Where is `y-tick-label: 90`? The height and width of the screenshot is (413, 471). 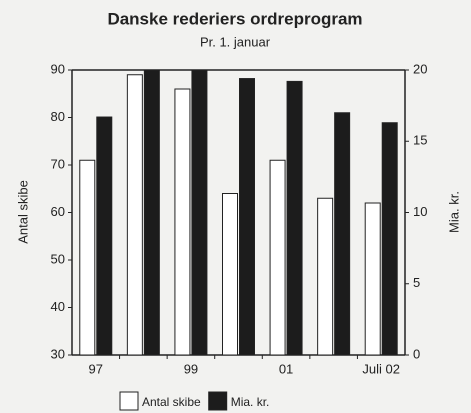 y-tick-label: 90 is located at coordinates (58, 68).